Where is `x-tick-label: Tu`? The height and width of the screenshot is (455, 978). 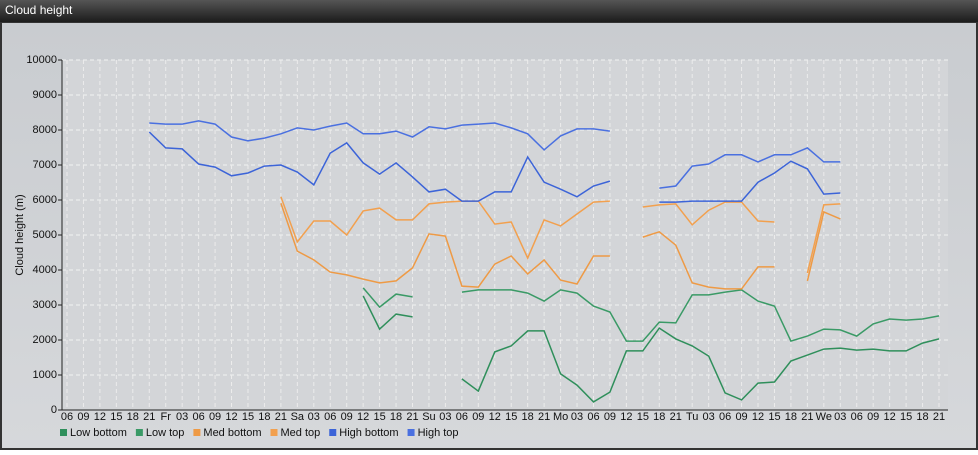
x-tick-label: Tu is located at coordinates (692, 417).